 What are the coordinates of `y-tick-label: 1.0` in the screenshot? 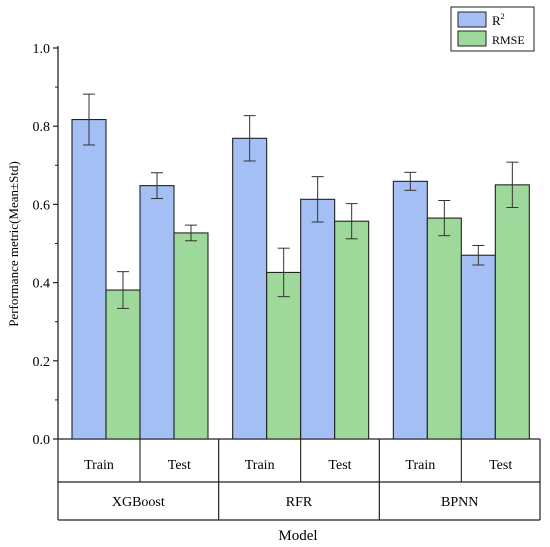 It's located at (42, 49).